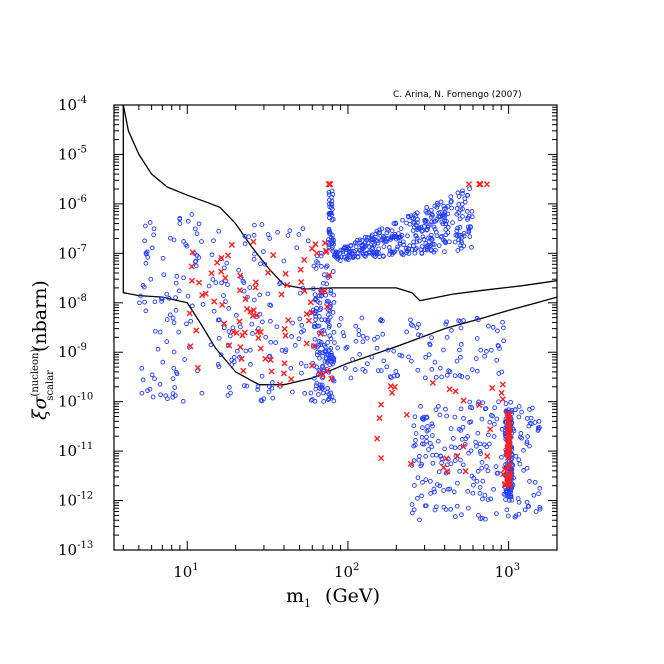  Describe the element at coordinates (507, 571) in the screenshot. I see `x-tick-label: 103` at that location.